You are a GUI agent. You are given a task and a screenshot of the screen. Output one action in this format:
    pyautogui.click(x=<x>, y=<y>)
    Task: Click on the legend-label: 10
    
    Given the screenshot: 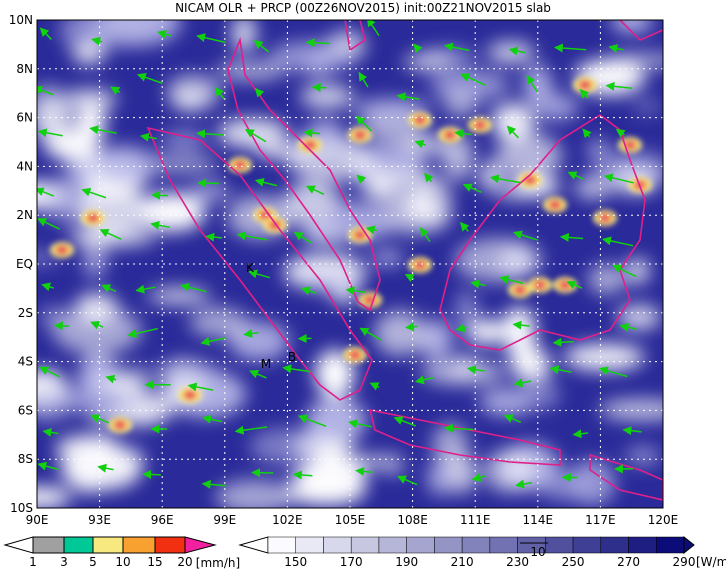 What is the action you would take?
    pyautogui.click(x=122, y=562)
    